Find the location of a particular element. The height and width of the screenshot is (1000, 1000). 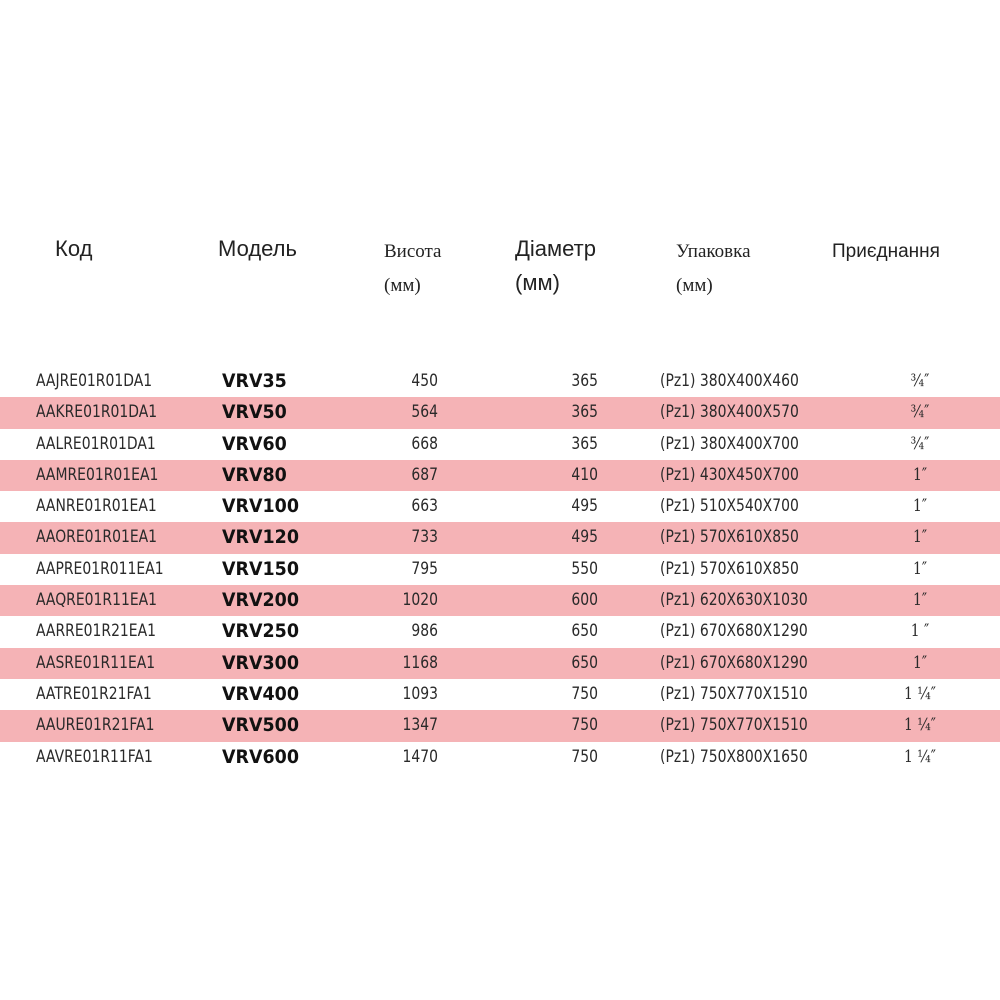

cell-packaging: (Pz1) 380X400X460 is located at coordinates (729, 381).